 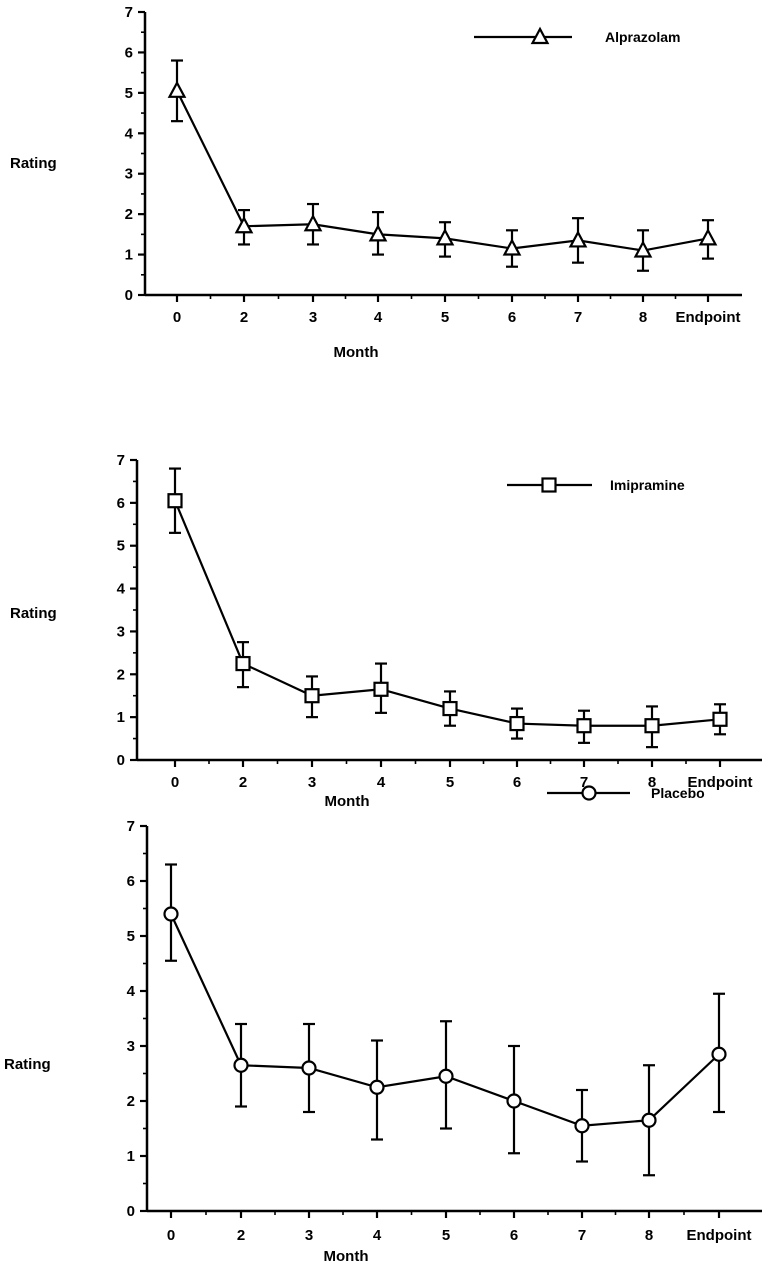 I want to click on legend-label: Placebo, so click(x=678, y=793).